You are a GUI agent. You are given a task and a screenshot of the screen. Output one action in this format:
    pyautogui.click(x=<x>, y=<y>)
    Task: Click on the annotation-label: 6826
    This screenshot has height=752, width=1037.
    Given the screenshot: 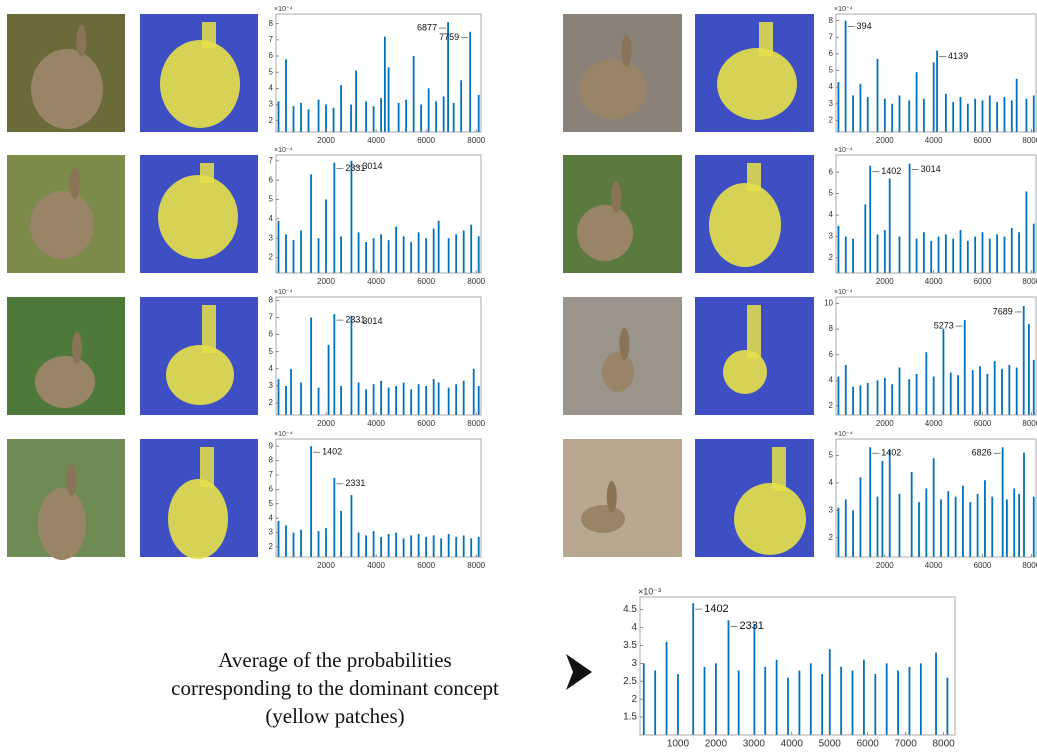 What is the action you would take?
    pyautogui.click(x=982, y=453)
    